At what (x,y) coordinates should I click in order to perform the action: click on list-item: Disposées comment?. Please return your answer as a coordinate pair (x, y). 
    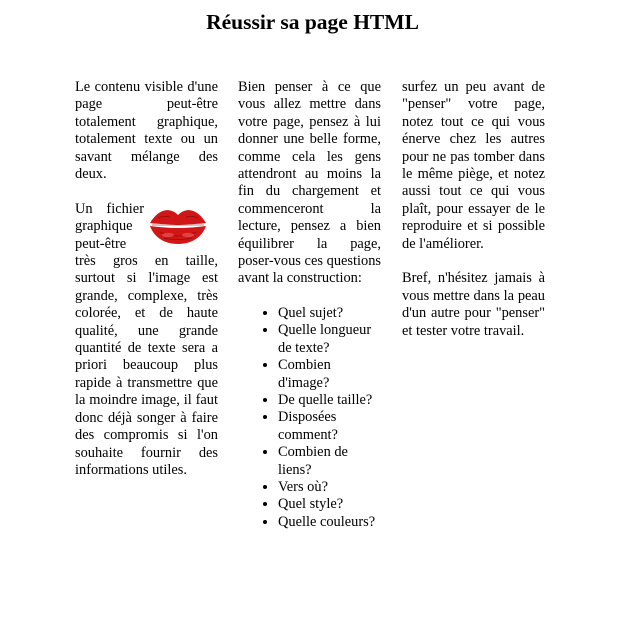
    Looking at the image, I should click on (329, 426).